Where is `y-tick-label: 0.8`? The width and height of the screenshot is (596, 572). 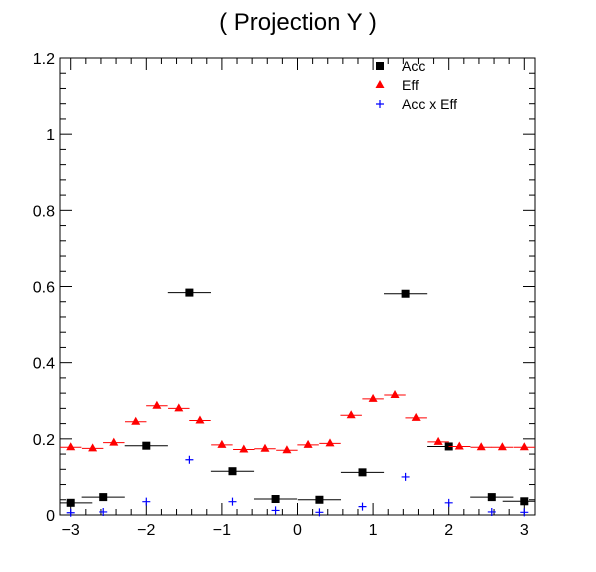 y-tick-label: 0.8 is located at coordinates (44, 211).